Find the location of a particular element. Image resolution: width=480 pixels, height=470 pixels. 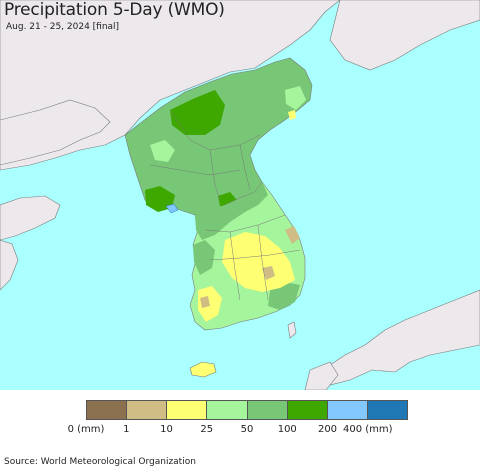

liaodong-peninsula is located at coordinates (55, 132).